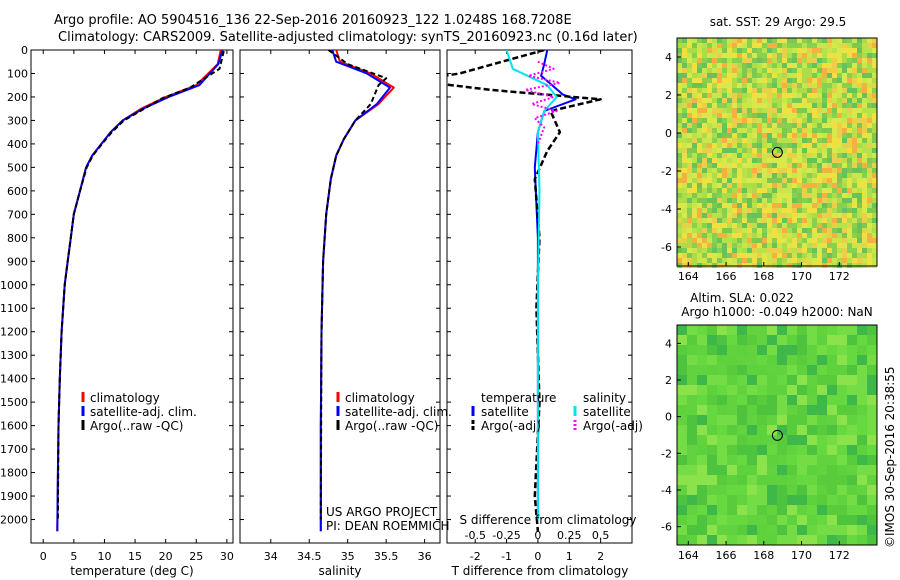  I want to click on legend-climatology: climatology, so click(125, 398).